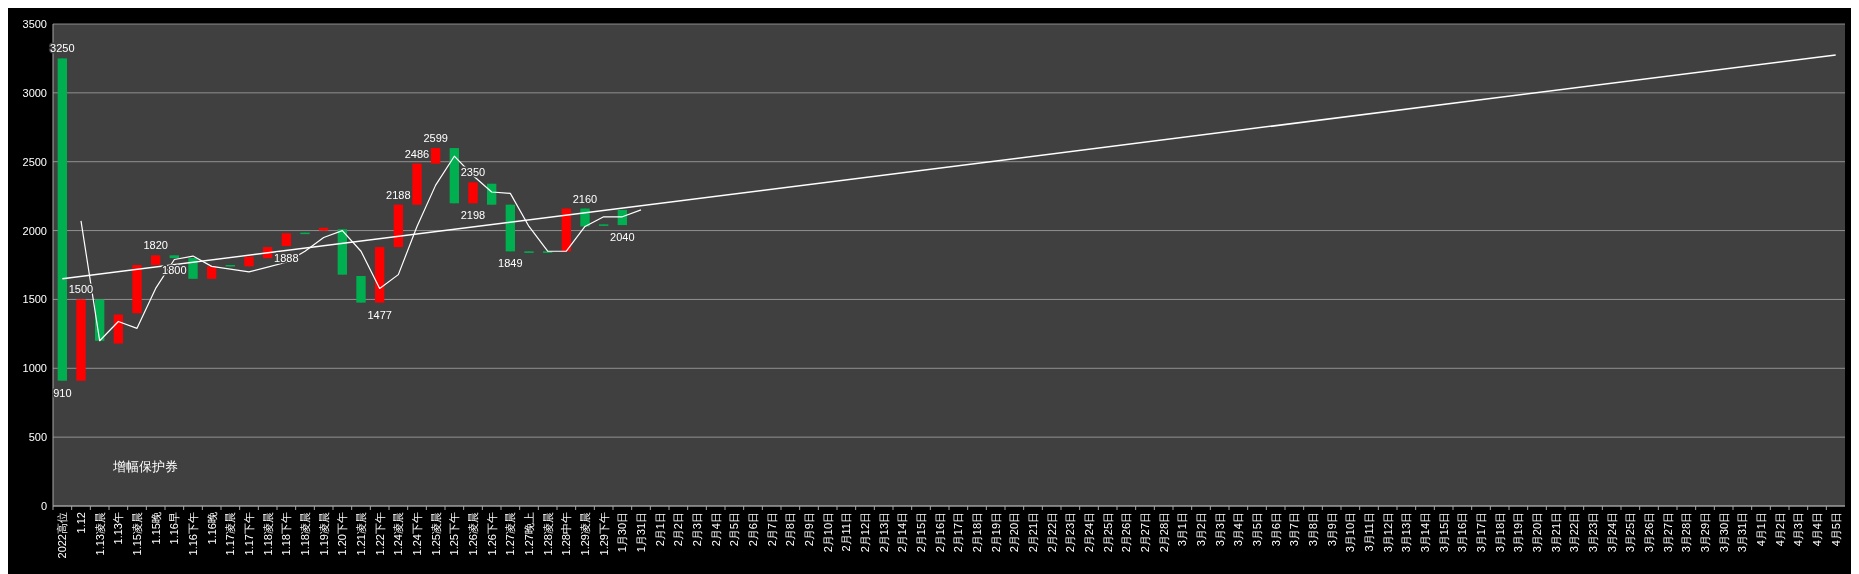 This screenshot has height=574, width=1859. Describe the element at coordinates (1611, 532) in the screenshot. I see `x-tick-label: 3月24日` at that location.